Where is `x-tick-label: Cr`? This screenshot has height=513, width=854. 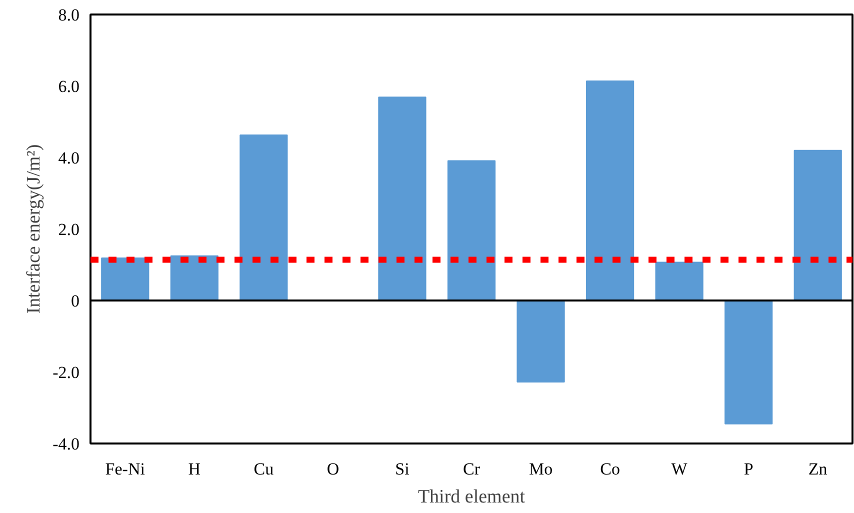
x-tick-label: Cr is located at coordinates (471, 469).